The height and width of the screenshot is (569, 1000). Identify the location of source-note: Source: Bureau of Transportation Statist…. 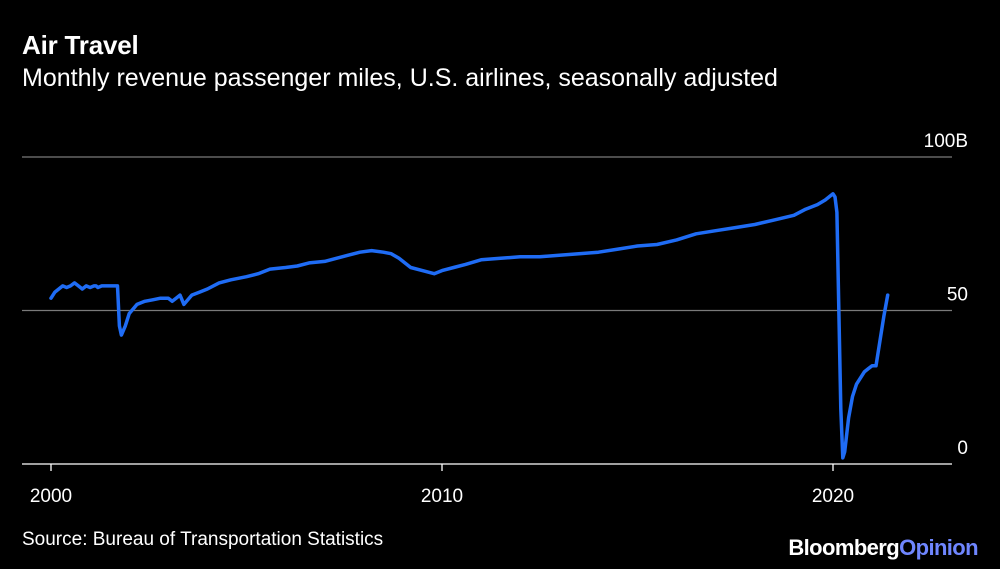
(203, 539).